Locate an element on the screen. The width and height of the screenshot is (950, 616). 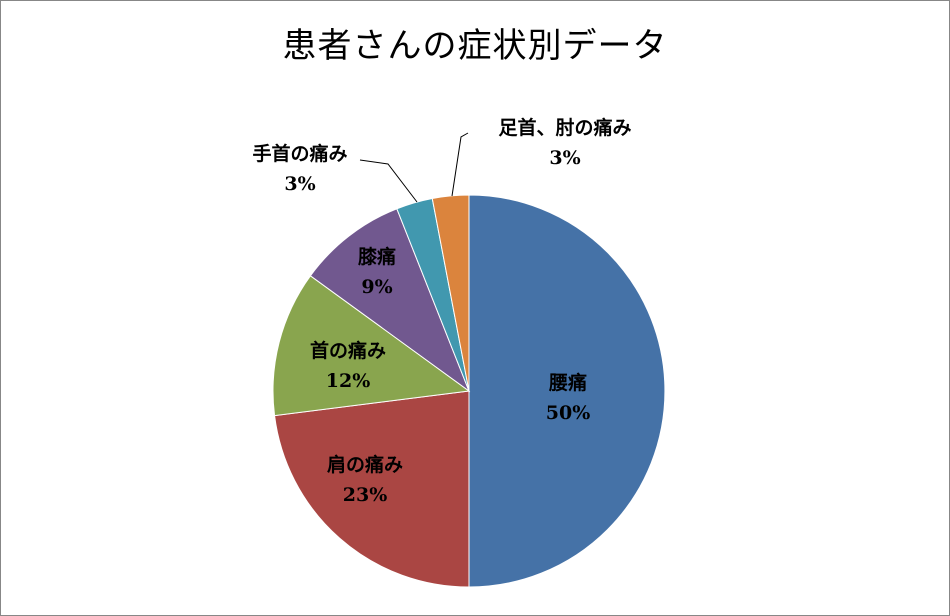
slice-label: 腰痛 is located at coordinates (567, 382).